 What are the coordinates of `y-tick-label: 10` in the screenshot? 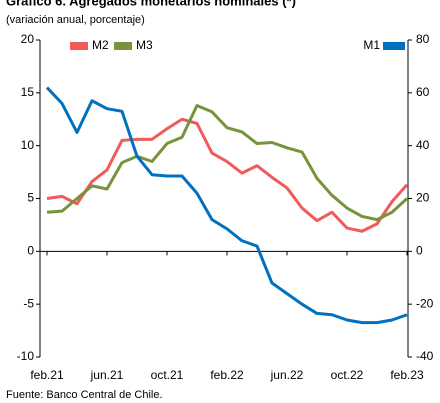 It's located at (28, 145).